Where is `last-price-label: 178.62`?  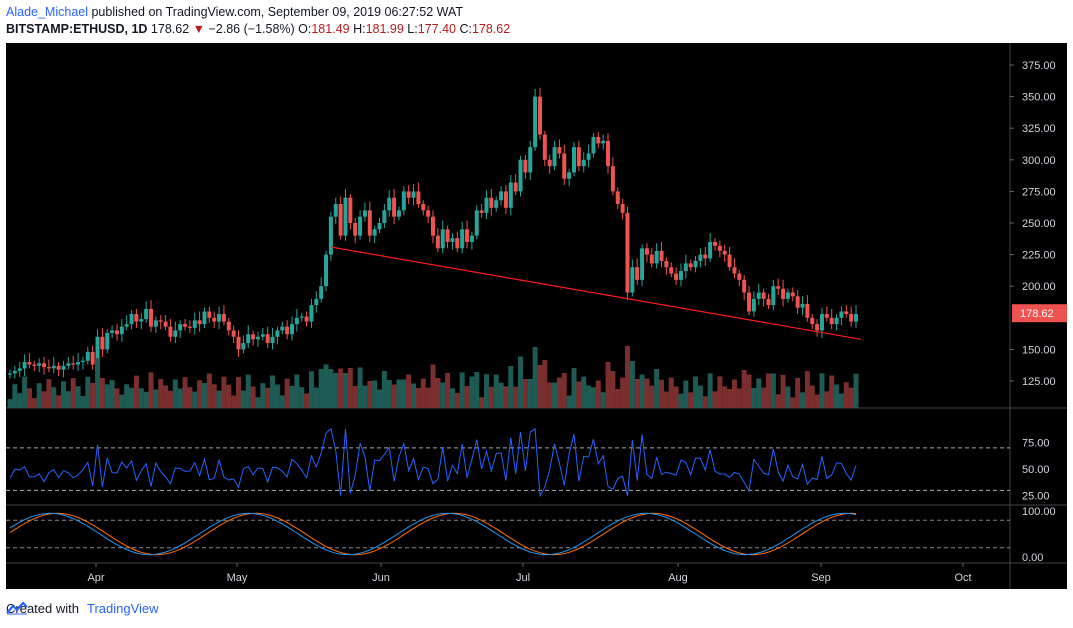 last-price-label: 178.62 is located at coordinates (1037, 314).